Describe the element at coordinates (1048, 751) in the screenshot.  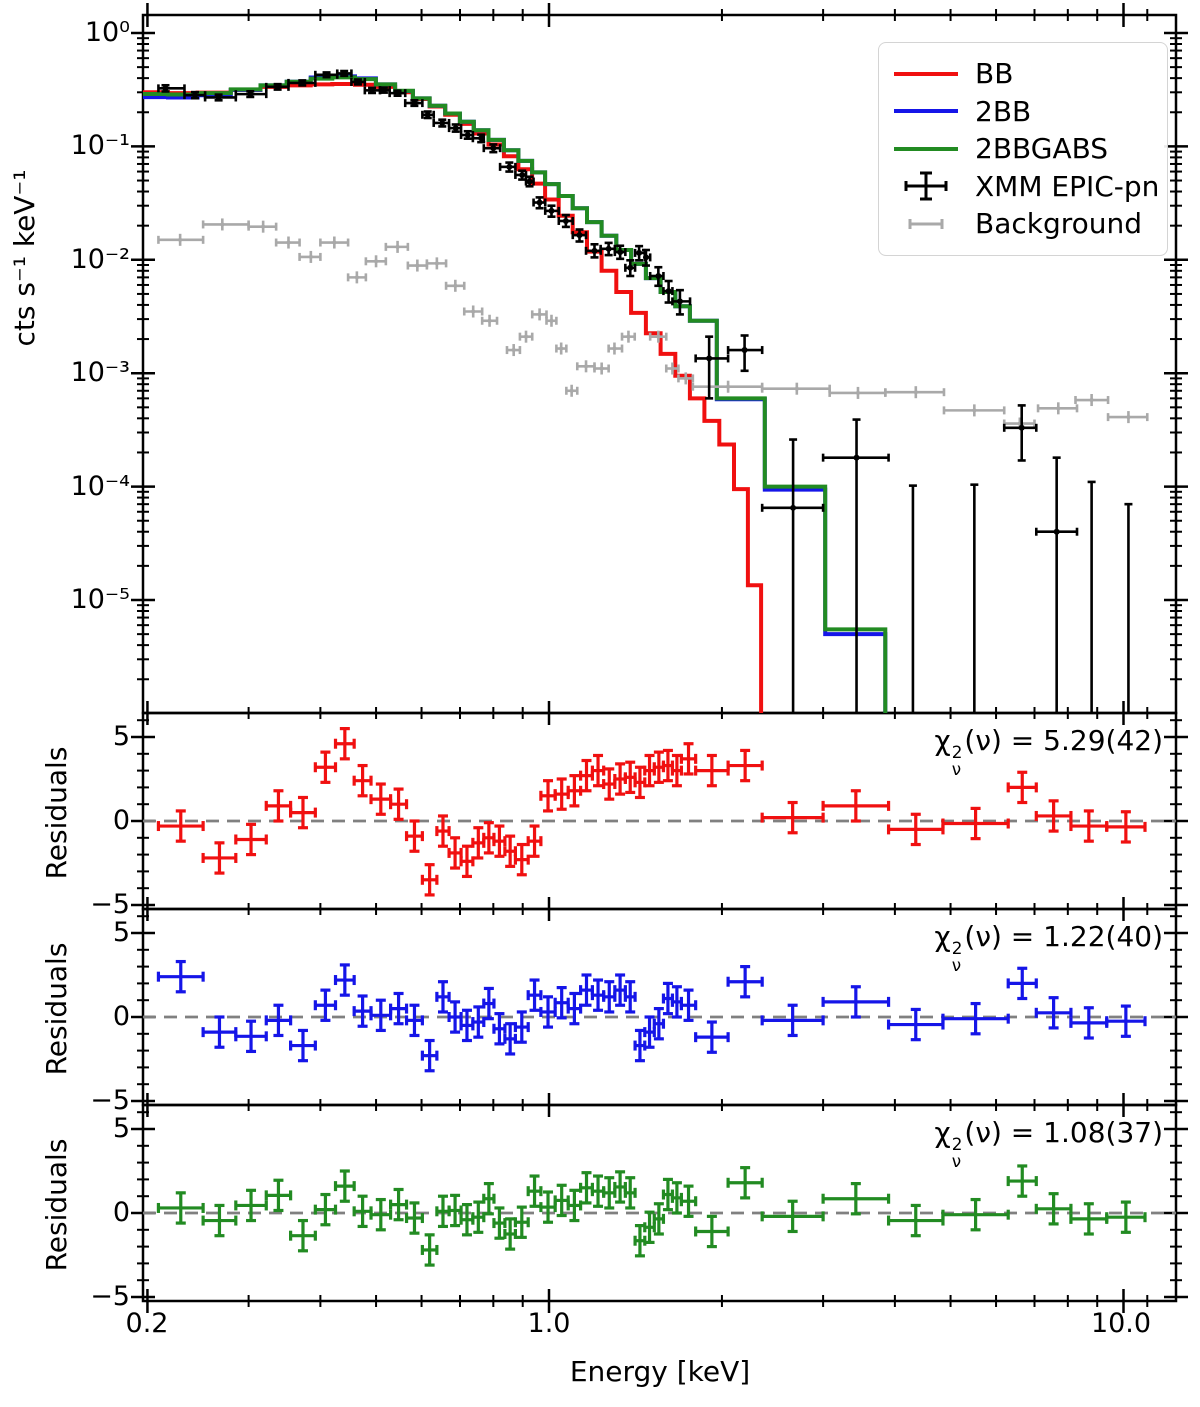
I see `chi2-annotation-bb: χ 2 ν (ν) = 5.29(42)` at that location.